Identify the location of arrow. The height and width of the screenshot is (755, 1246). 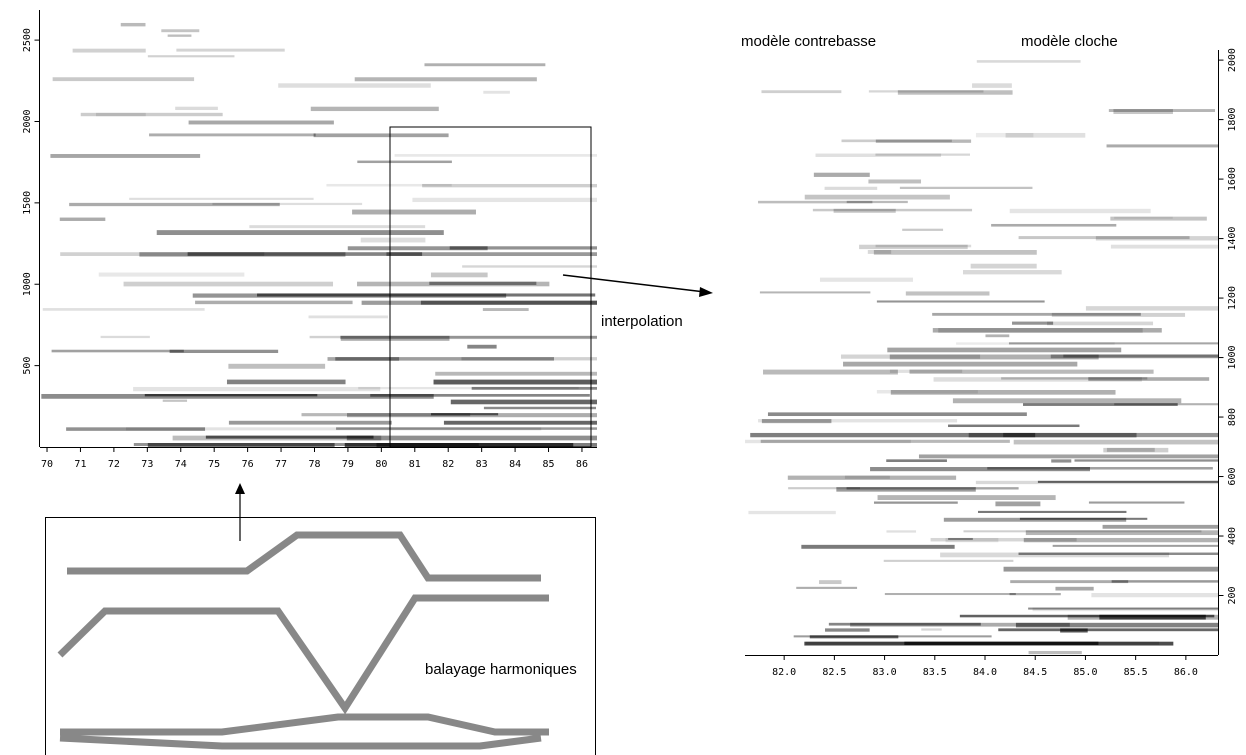
(634, 283).